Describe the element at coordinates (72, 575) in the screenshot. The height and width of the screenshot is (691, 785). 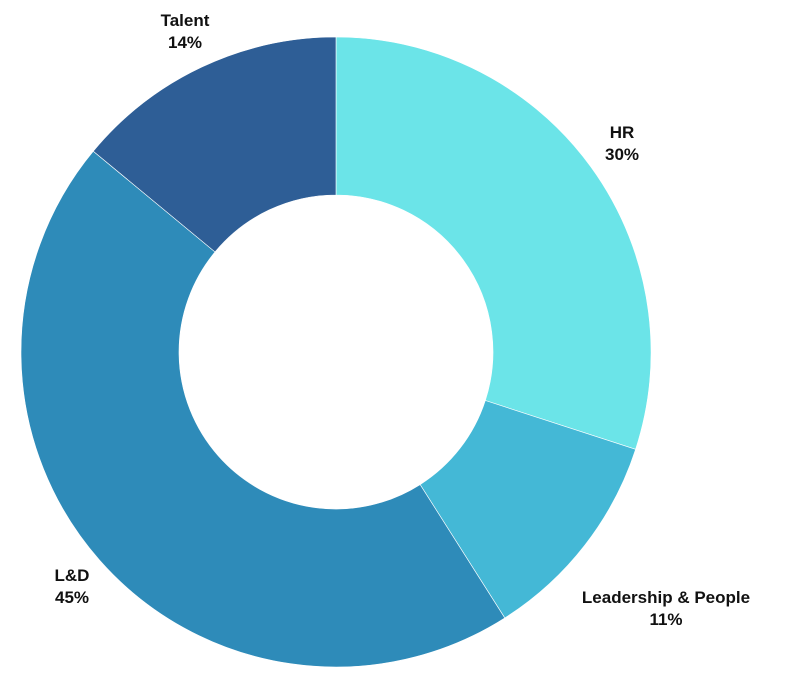
I see `slice-label: L&D` at that location.